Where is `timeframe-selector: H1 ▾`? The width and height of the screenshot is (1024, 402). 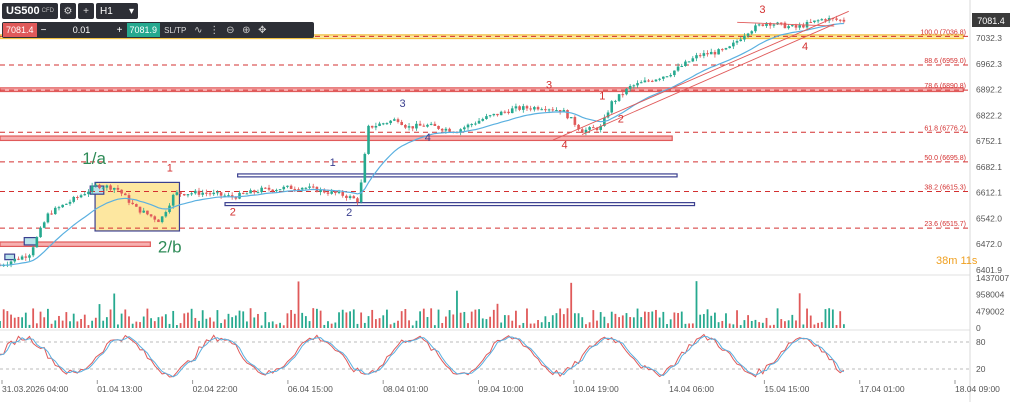
timeframe-selector: H1 ▾ is located at coordinates (116, 11).